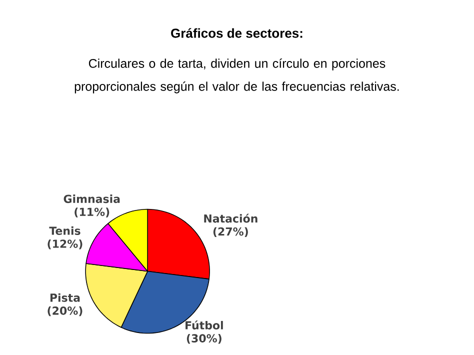  I want to click on data-label: (12%), so click(65, 244).